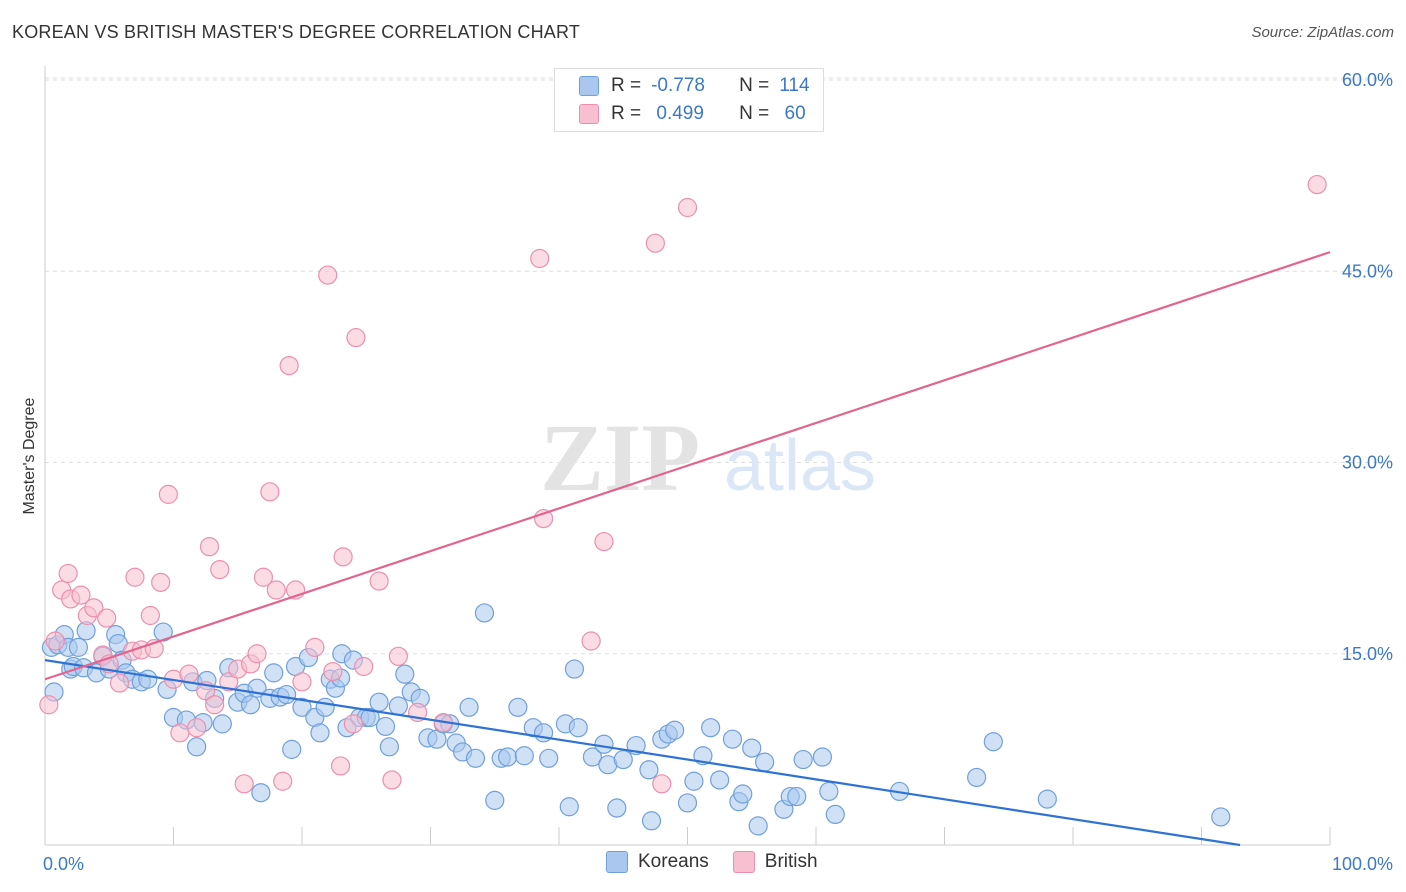  I want to click on y-axis-label: Master's Degree, so click(29, 455).